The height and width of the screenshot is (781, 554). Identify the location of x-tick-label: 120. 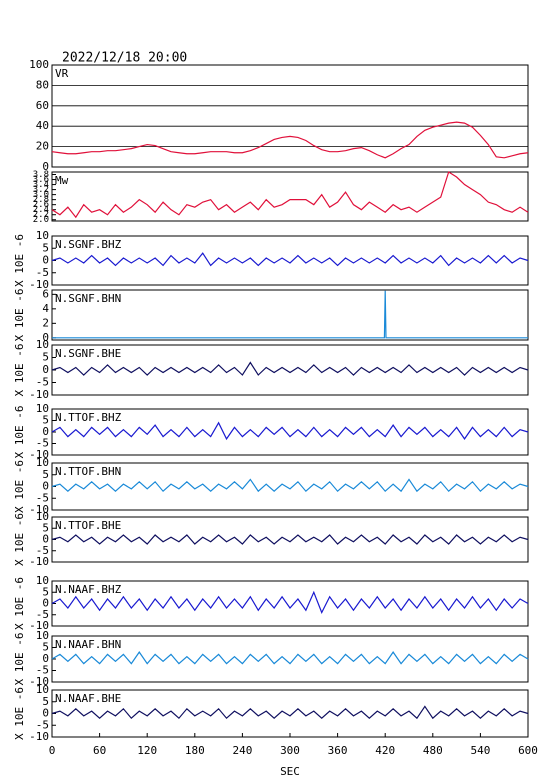
(147, 750).